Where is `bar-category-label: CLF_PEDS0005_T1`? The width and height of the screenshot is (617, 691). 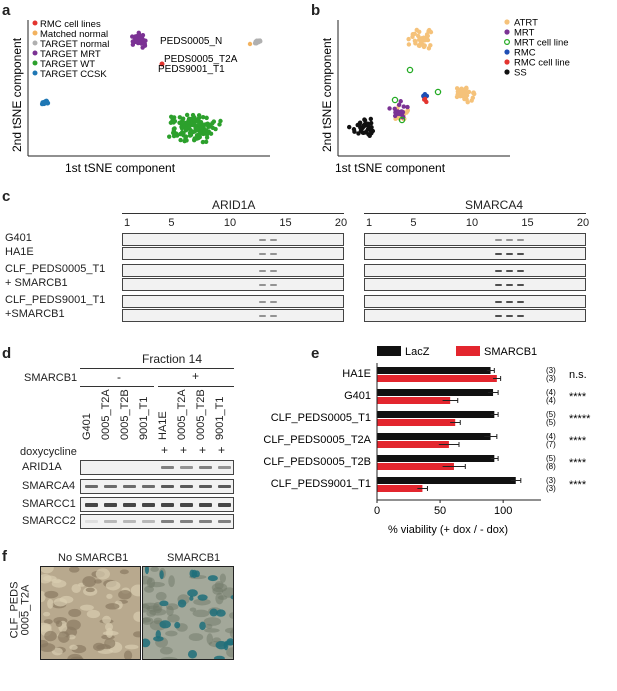
bar-category-label: CLF_PEDS0005_T1 is located at coordinates (321, 418).